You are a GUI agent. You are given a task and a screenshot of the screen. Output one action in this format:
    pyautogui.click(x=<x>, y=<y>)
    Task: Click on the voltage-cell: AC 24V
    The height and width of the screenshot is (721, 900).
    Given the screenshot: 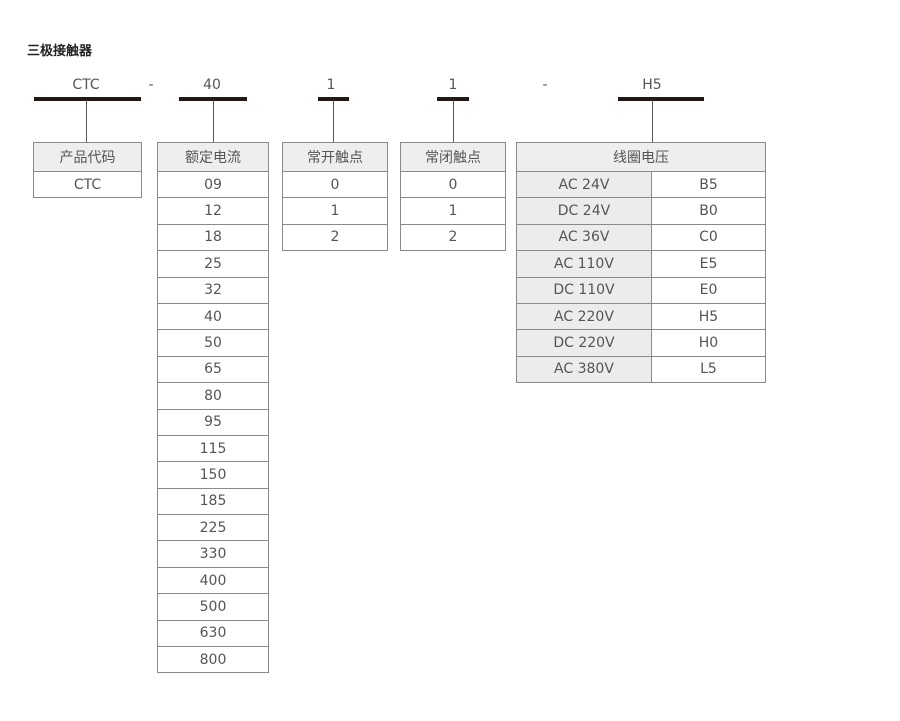 What is the action you would take?
    pyautogui.click(x=584, y=184)
    